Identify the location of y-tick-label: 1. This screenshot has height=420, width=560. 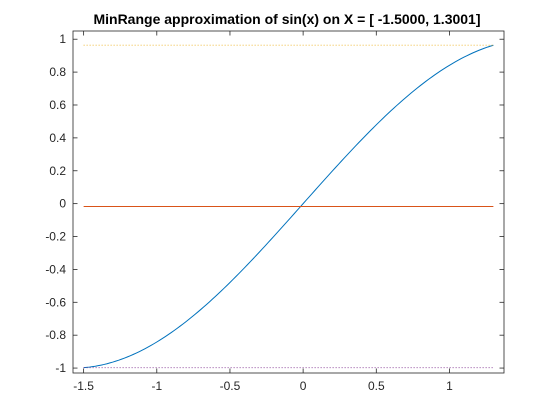
(62, 39).